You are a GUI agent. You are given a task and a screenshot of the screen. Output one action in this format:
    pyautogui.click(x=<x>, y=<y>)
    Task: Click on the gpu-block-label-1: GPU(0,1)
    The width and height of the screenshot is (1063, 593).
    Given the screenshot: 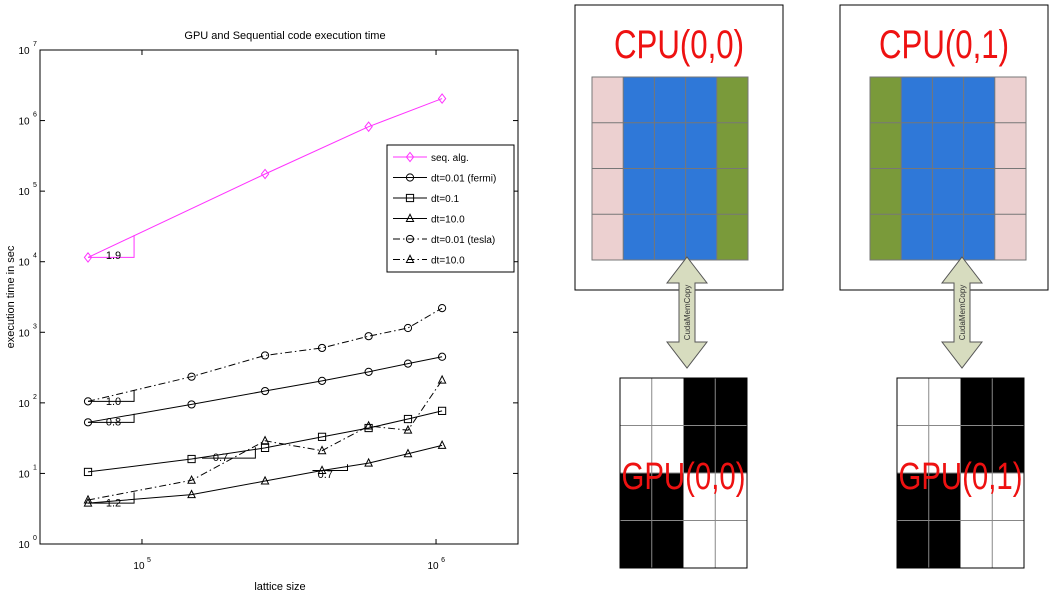 What is the action you would take?
    pyautogui.click(x=961, y=477)
    